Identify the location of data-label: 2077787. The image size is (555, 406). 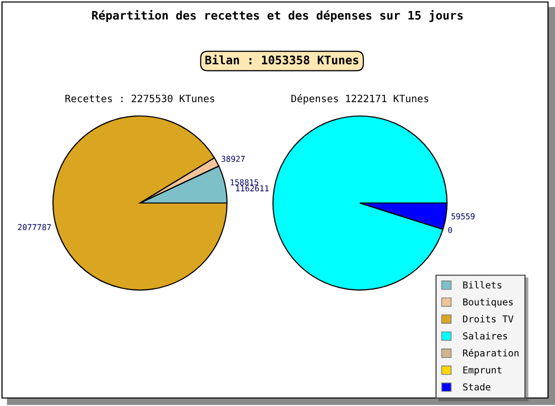
(34, 227).